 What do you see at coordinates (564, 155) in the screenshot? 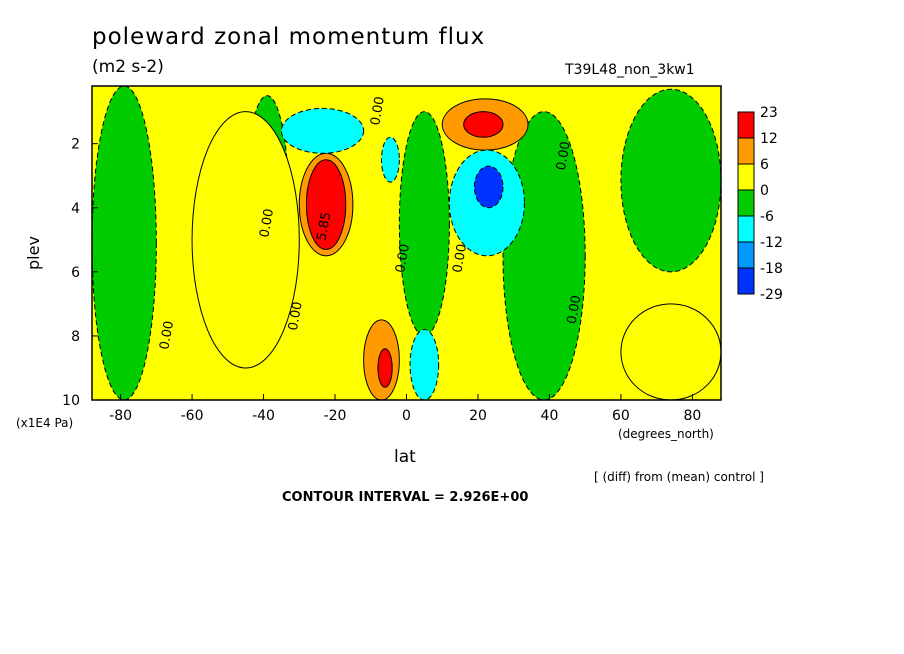
I see `contour-label-1: 0.00` at bounding box center [564, 155].